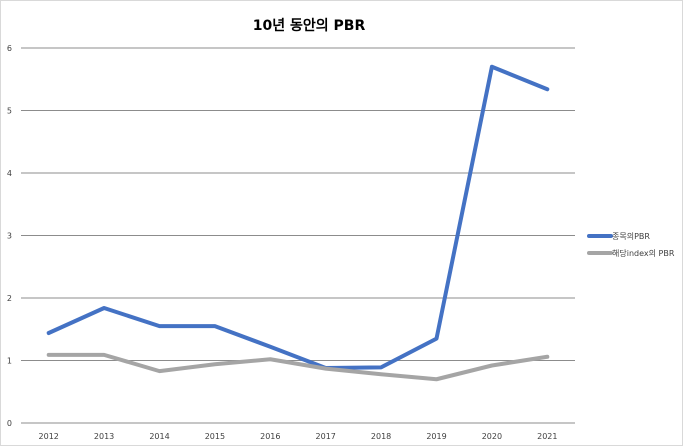 The image size is (683, 447). Describe the element at coordinates (9, 111) in the screenshot. I see `y-tick-label: 5` at that location.